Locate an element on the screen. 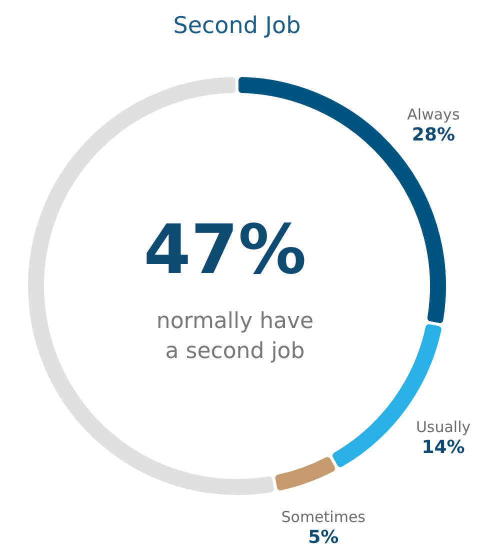  text: 47% is located at coordinates (225, 250).